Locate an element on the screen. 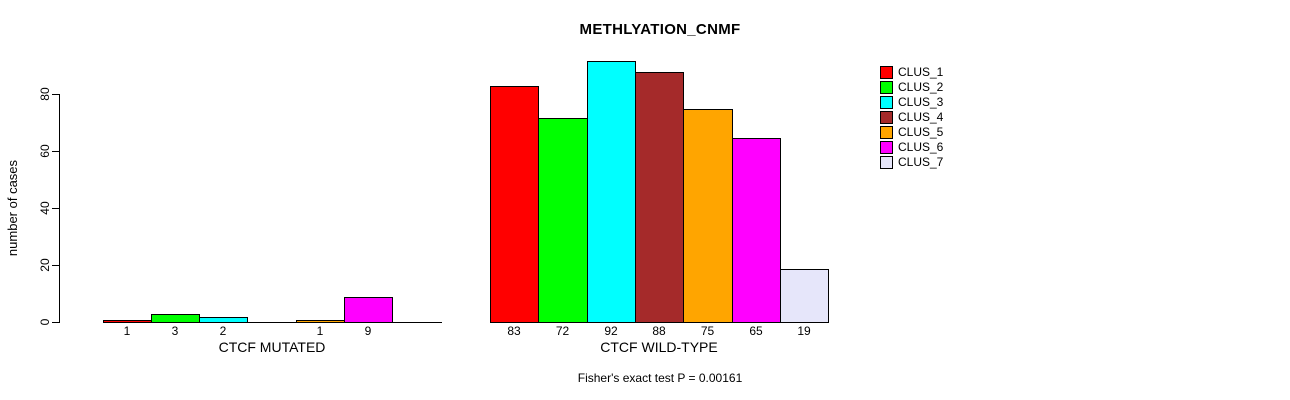 The image size is (1290, 400). bar-clus_1-ctcf-mutated is located at coordinates (127, 321).